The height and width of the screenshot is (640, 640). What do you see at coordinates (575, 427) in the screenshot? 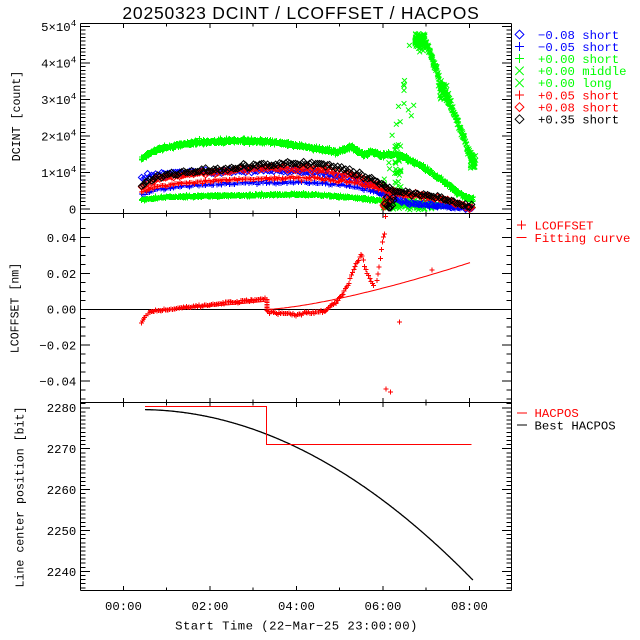
I see `svg-text: Best HACPOS` at bounding box center [575, 427].